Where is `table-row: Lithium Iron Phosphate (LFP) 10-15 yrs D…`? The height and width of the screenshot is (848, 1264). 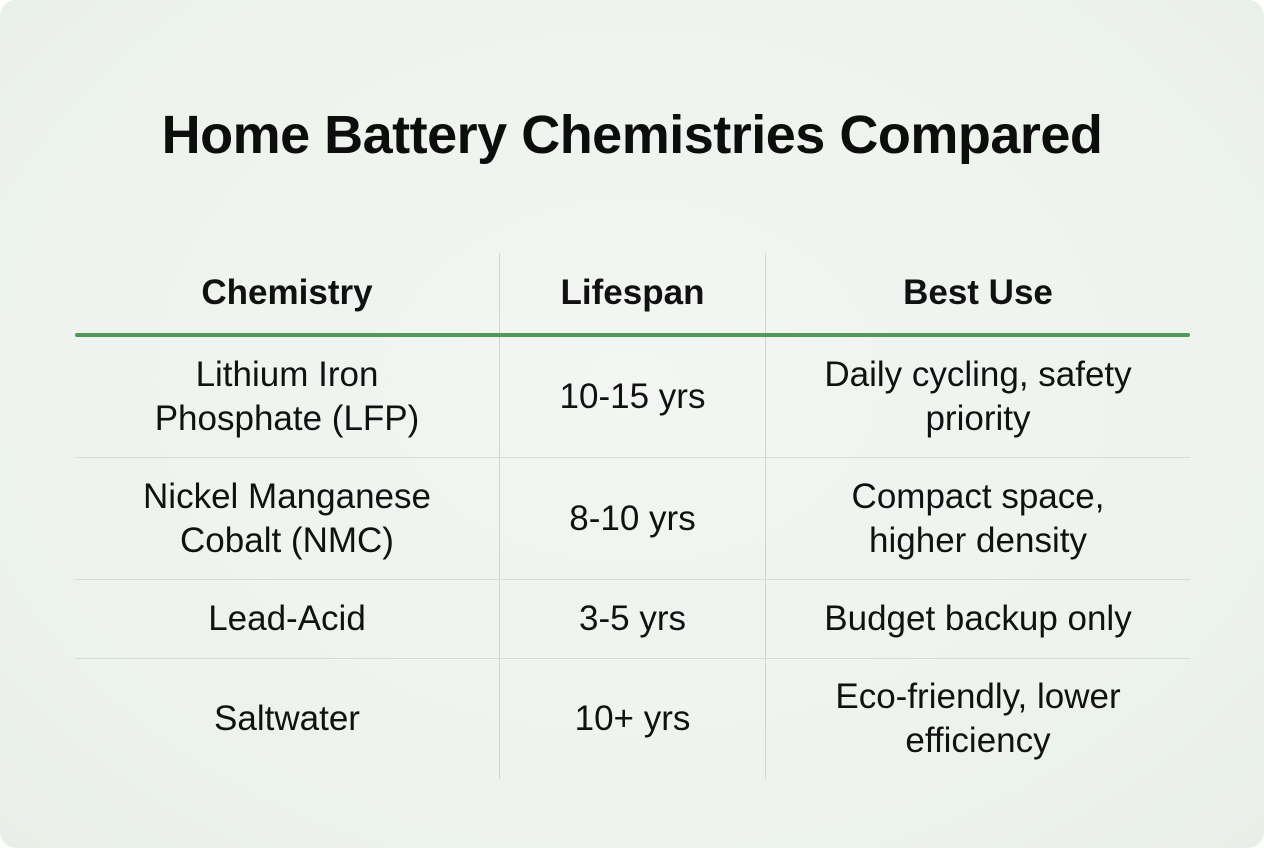 table-row: Lithium Iron Phosphate (LFP) 10-15 yrs D… is located at coordinates (632, 397).